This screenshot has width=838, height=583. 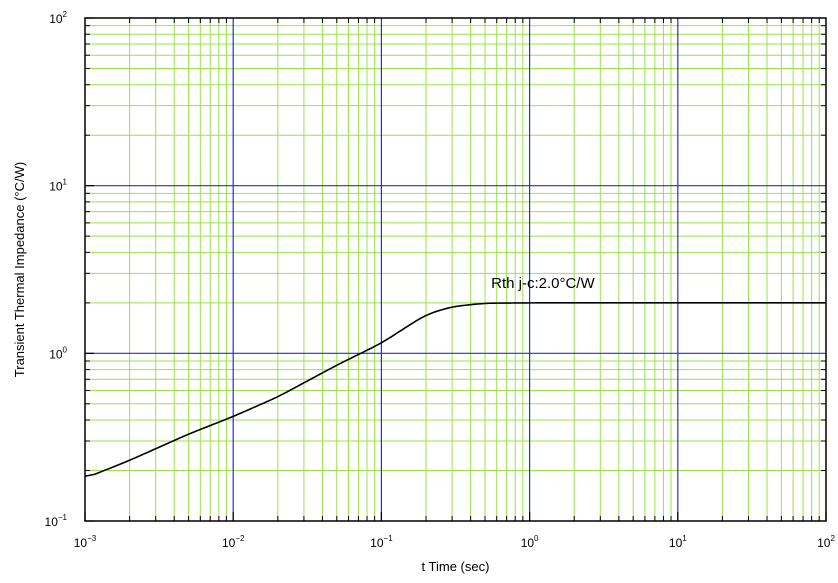 What do you see at coordinates (678, 542) in the screenshot?
I see `x-tick-label: 10¹` at bounding box center [678, 542].